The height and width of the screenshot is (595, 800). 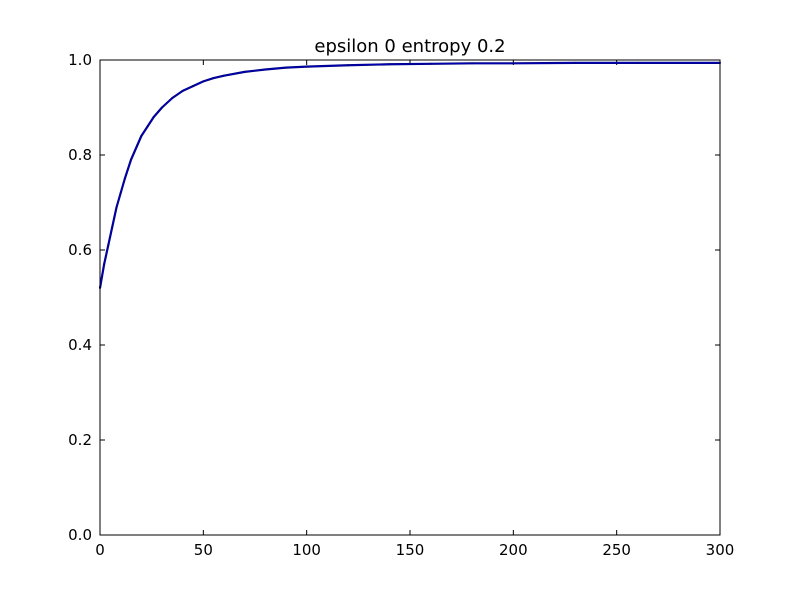 What do you see at coordinates (513, 550) in the screenshot?
I see `x-tick-label: 200` at bounding box center [513, 550].